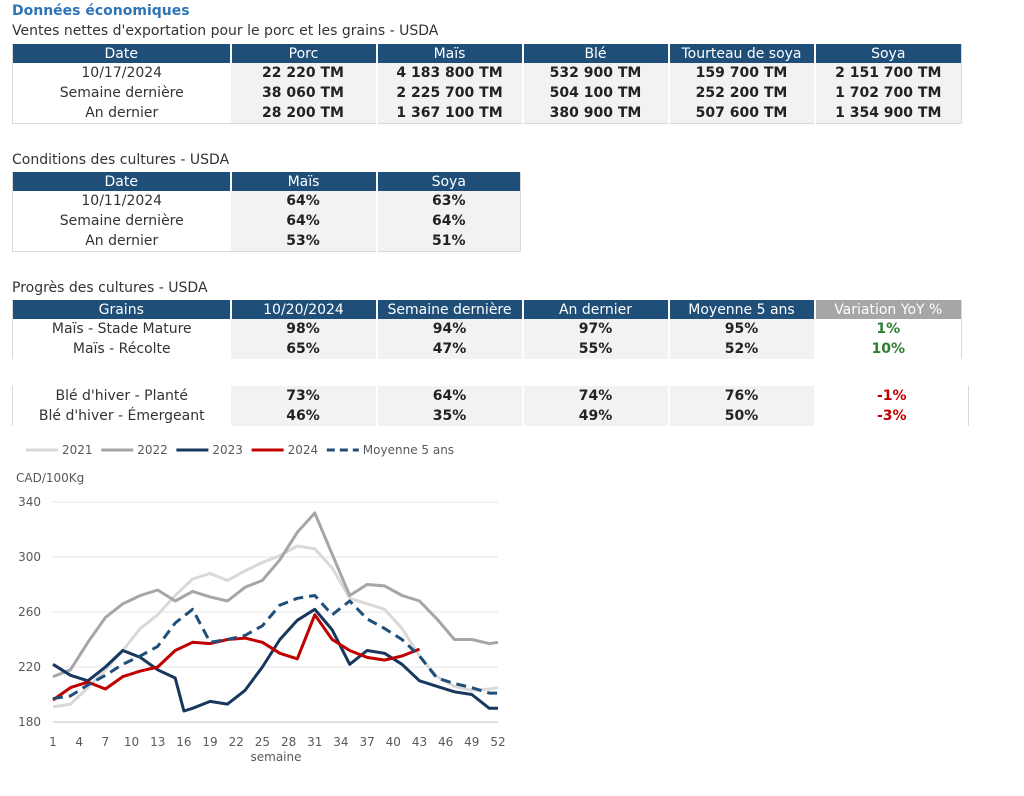 Image resolution: width=1024 pixels, height=796 pixels. I want to click on chart-series, so click(275, 612).